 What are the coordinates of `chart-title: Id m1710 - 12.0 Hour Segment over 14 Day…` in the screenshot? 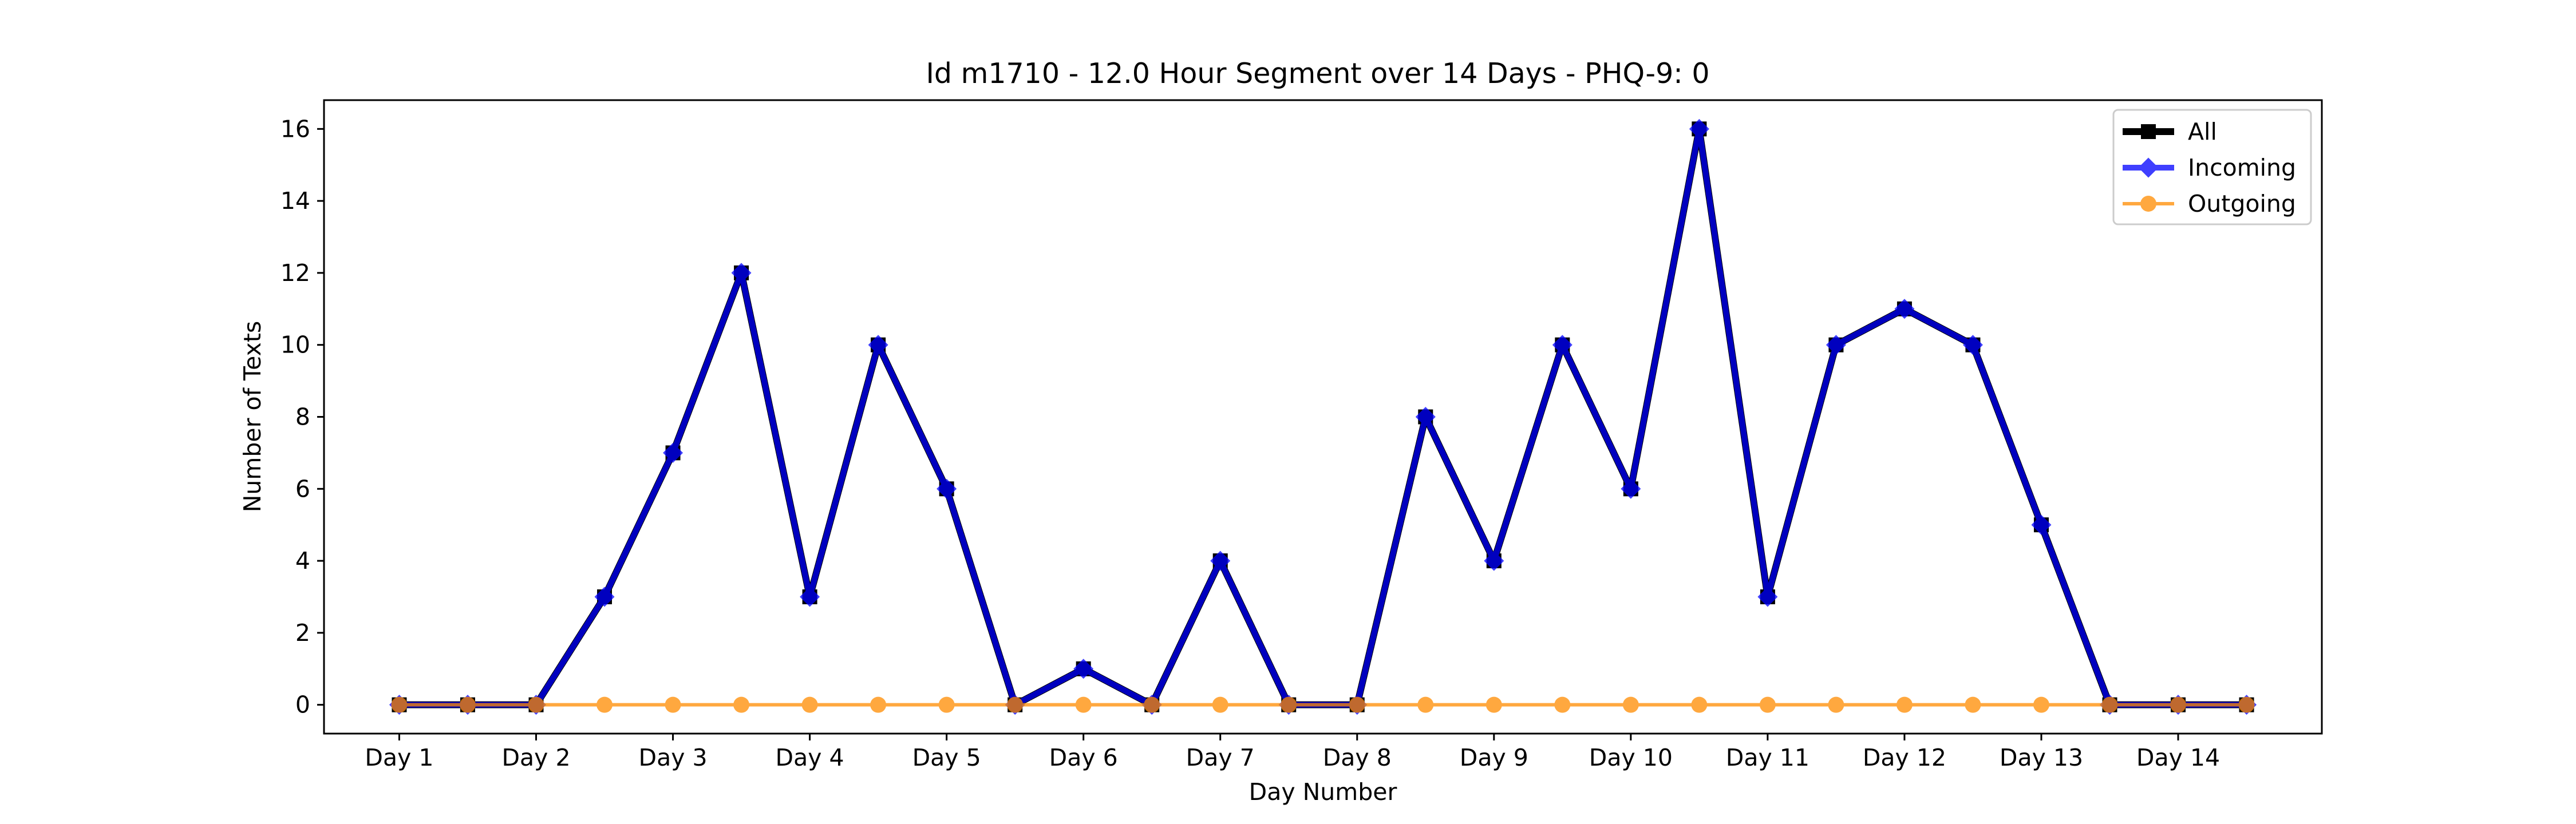 It's located at (1317, 73).